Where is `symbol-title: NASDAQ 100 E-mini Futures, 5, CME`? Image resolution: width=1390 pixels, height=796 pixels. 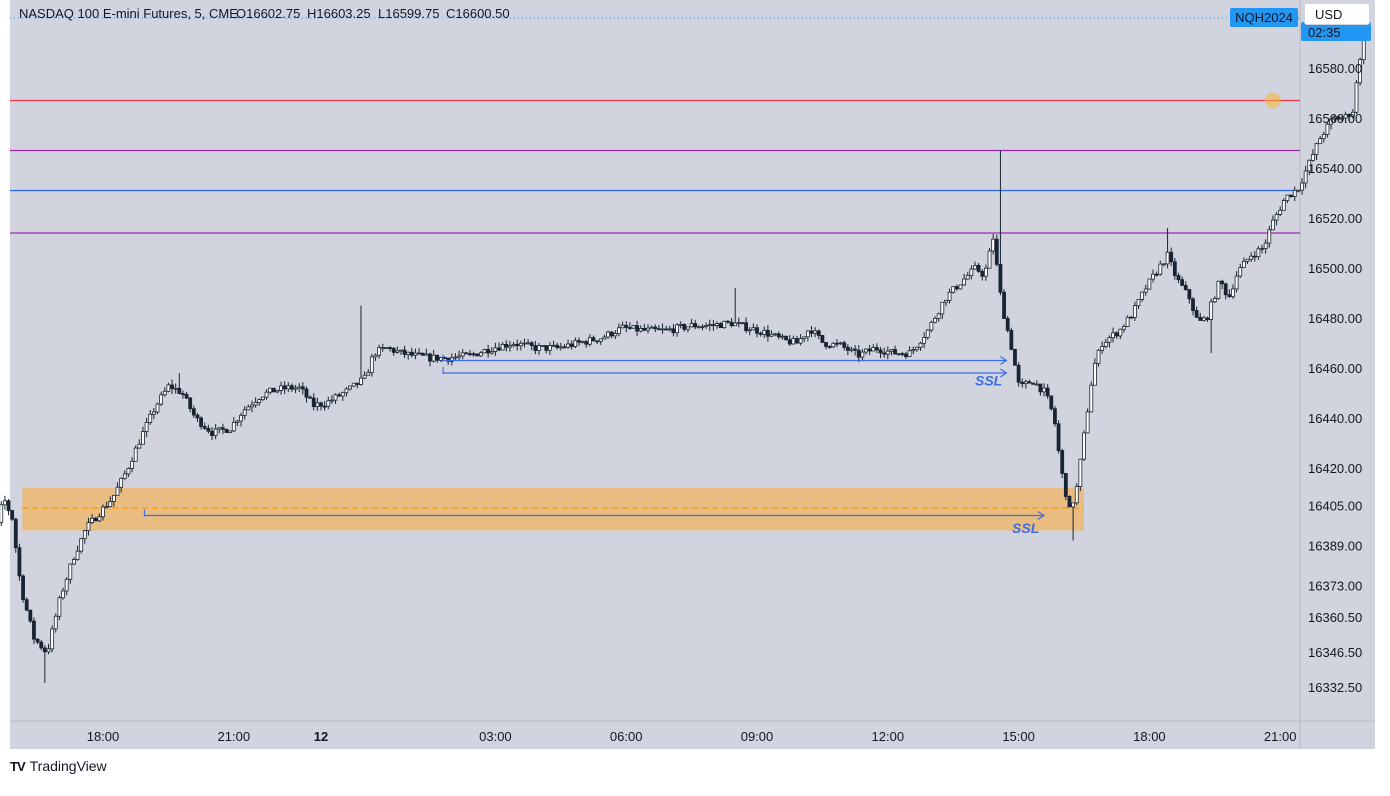
symbol-title: NASDAQ 100 E-mini Futures, 5, CME is located at coordinates (128, 13).